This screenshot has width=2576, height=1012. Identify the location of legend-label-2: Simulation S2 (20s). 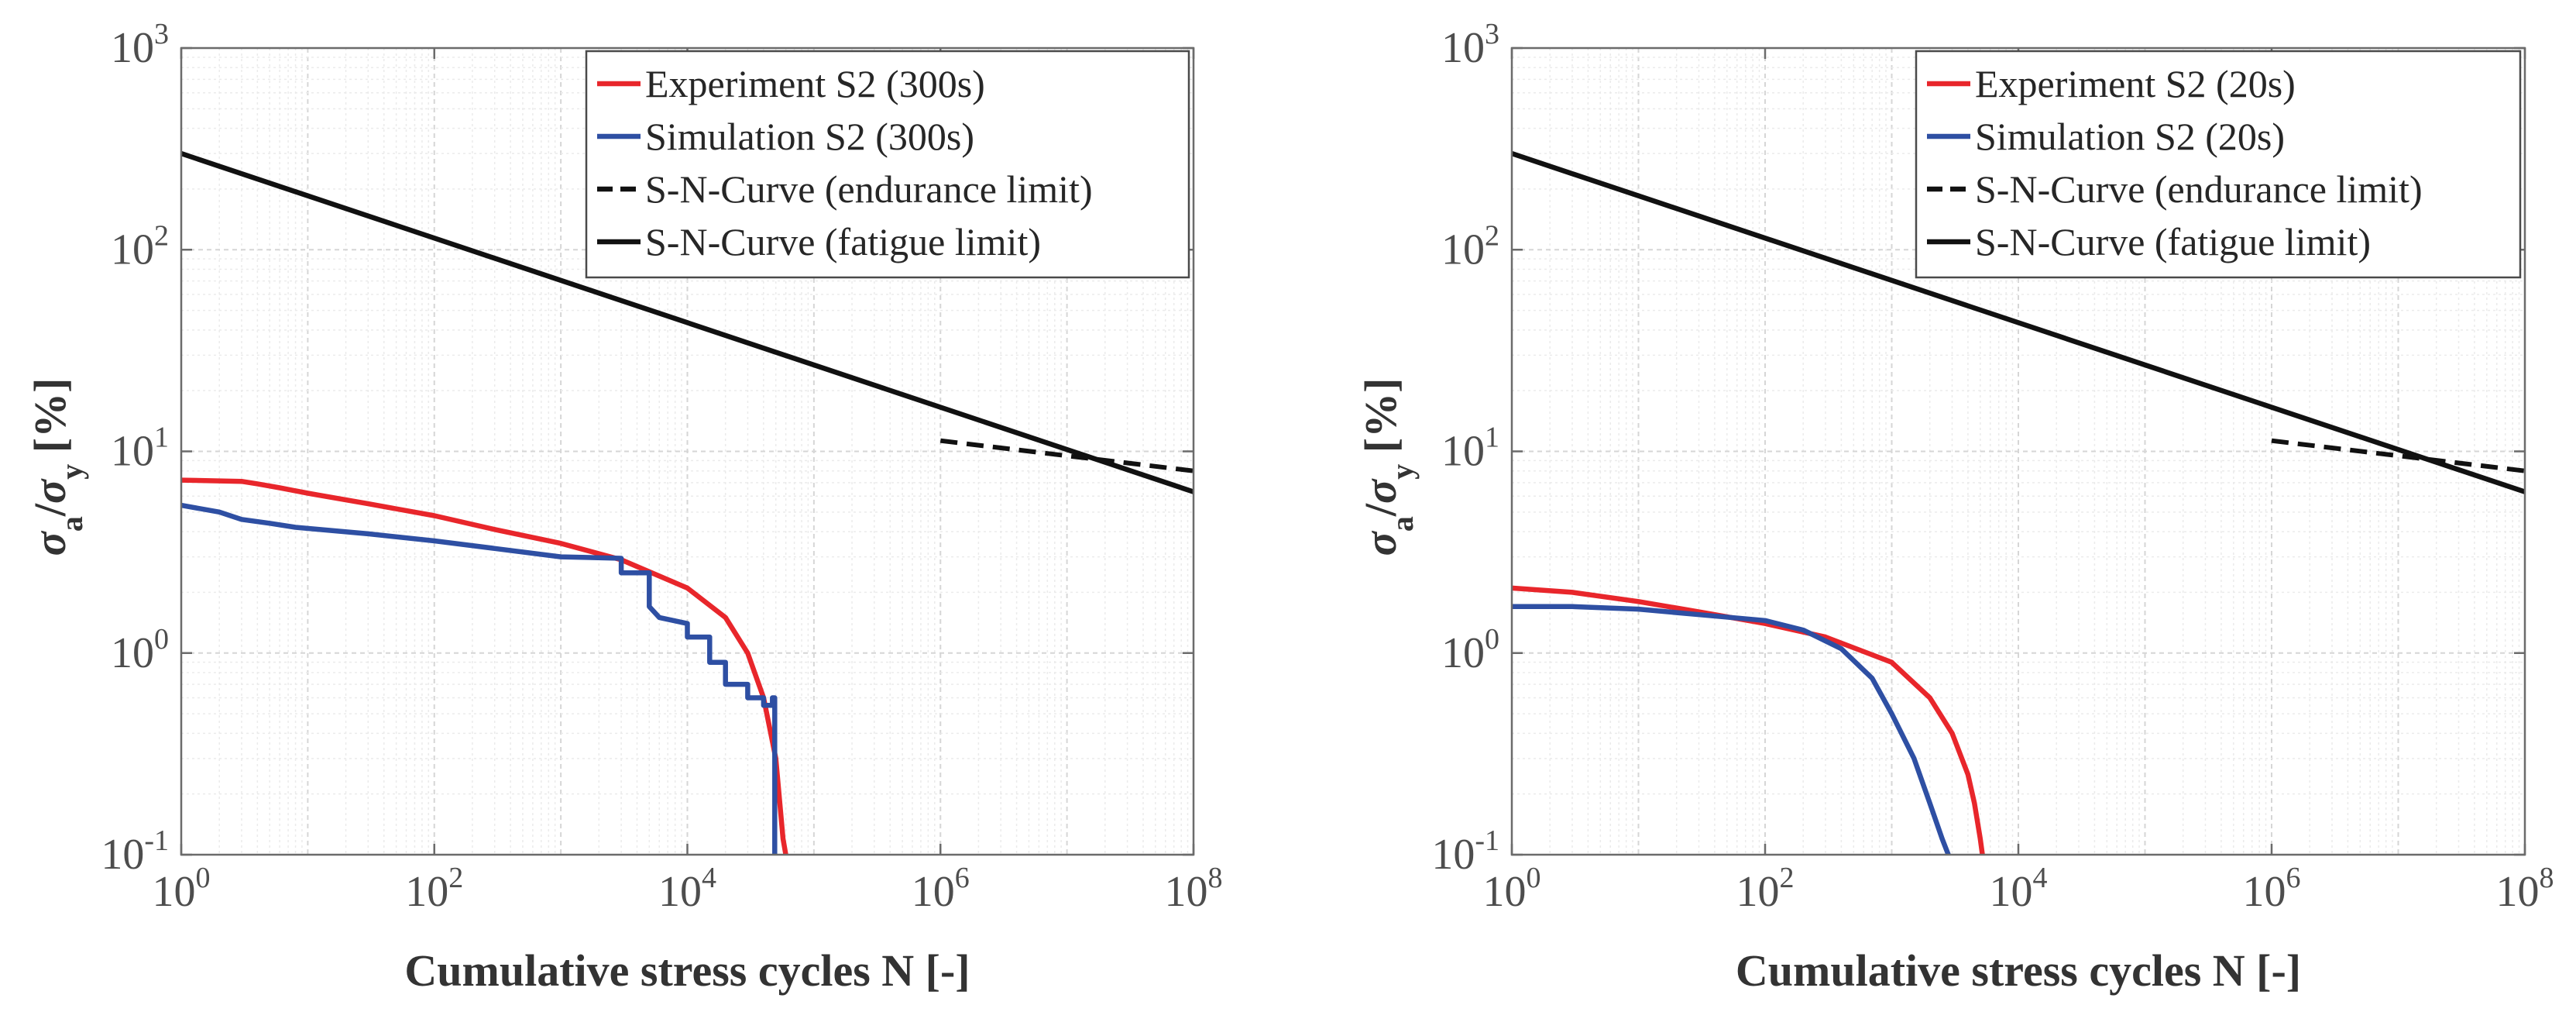
(2130, 136).